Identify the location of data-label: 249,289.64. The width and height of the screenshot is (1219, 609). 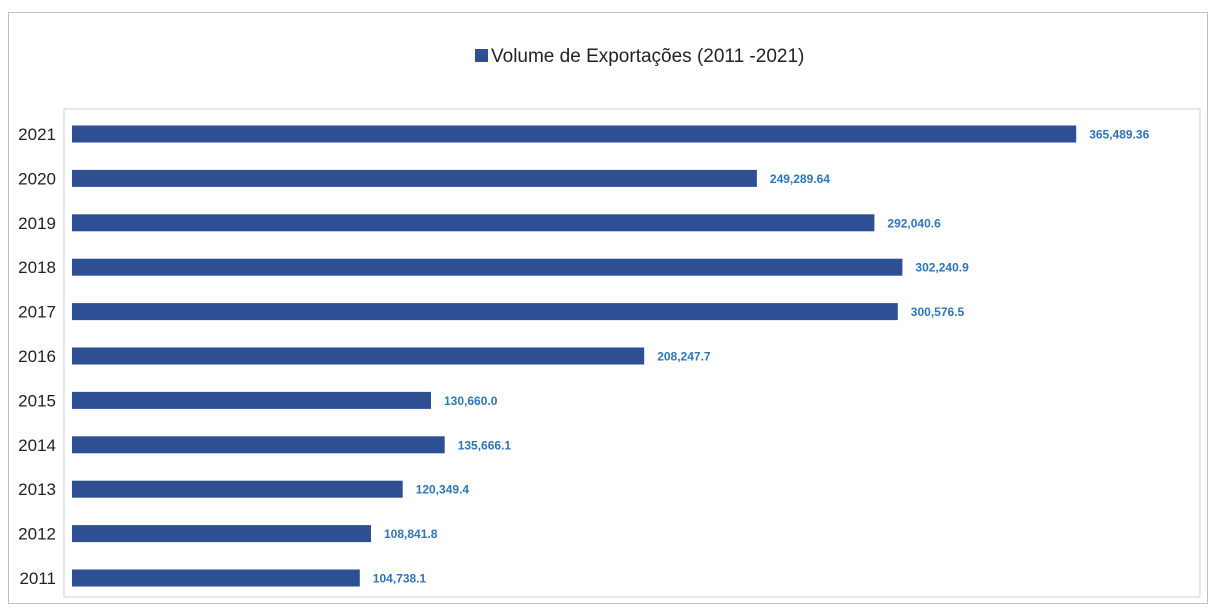
(800, 179).